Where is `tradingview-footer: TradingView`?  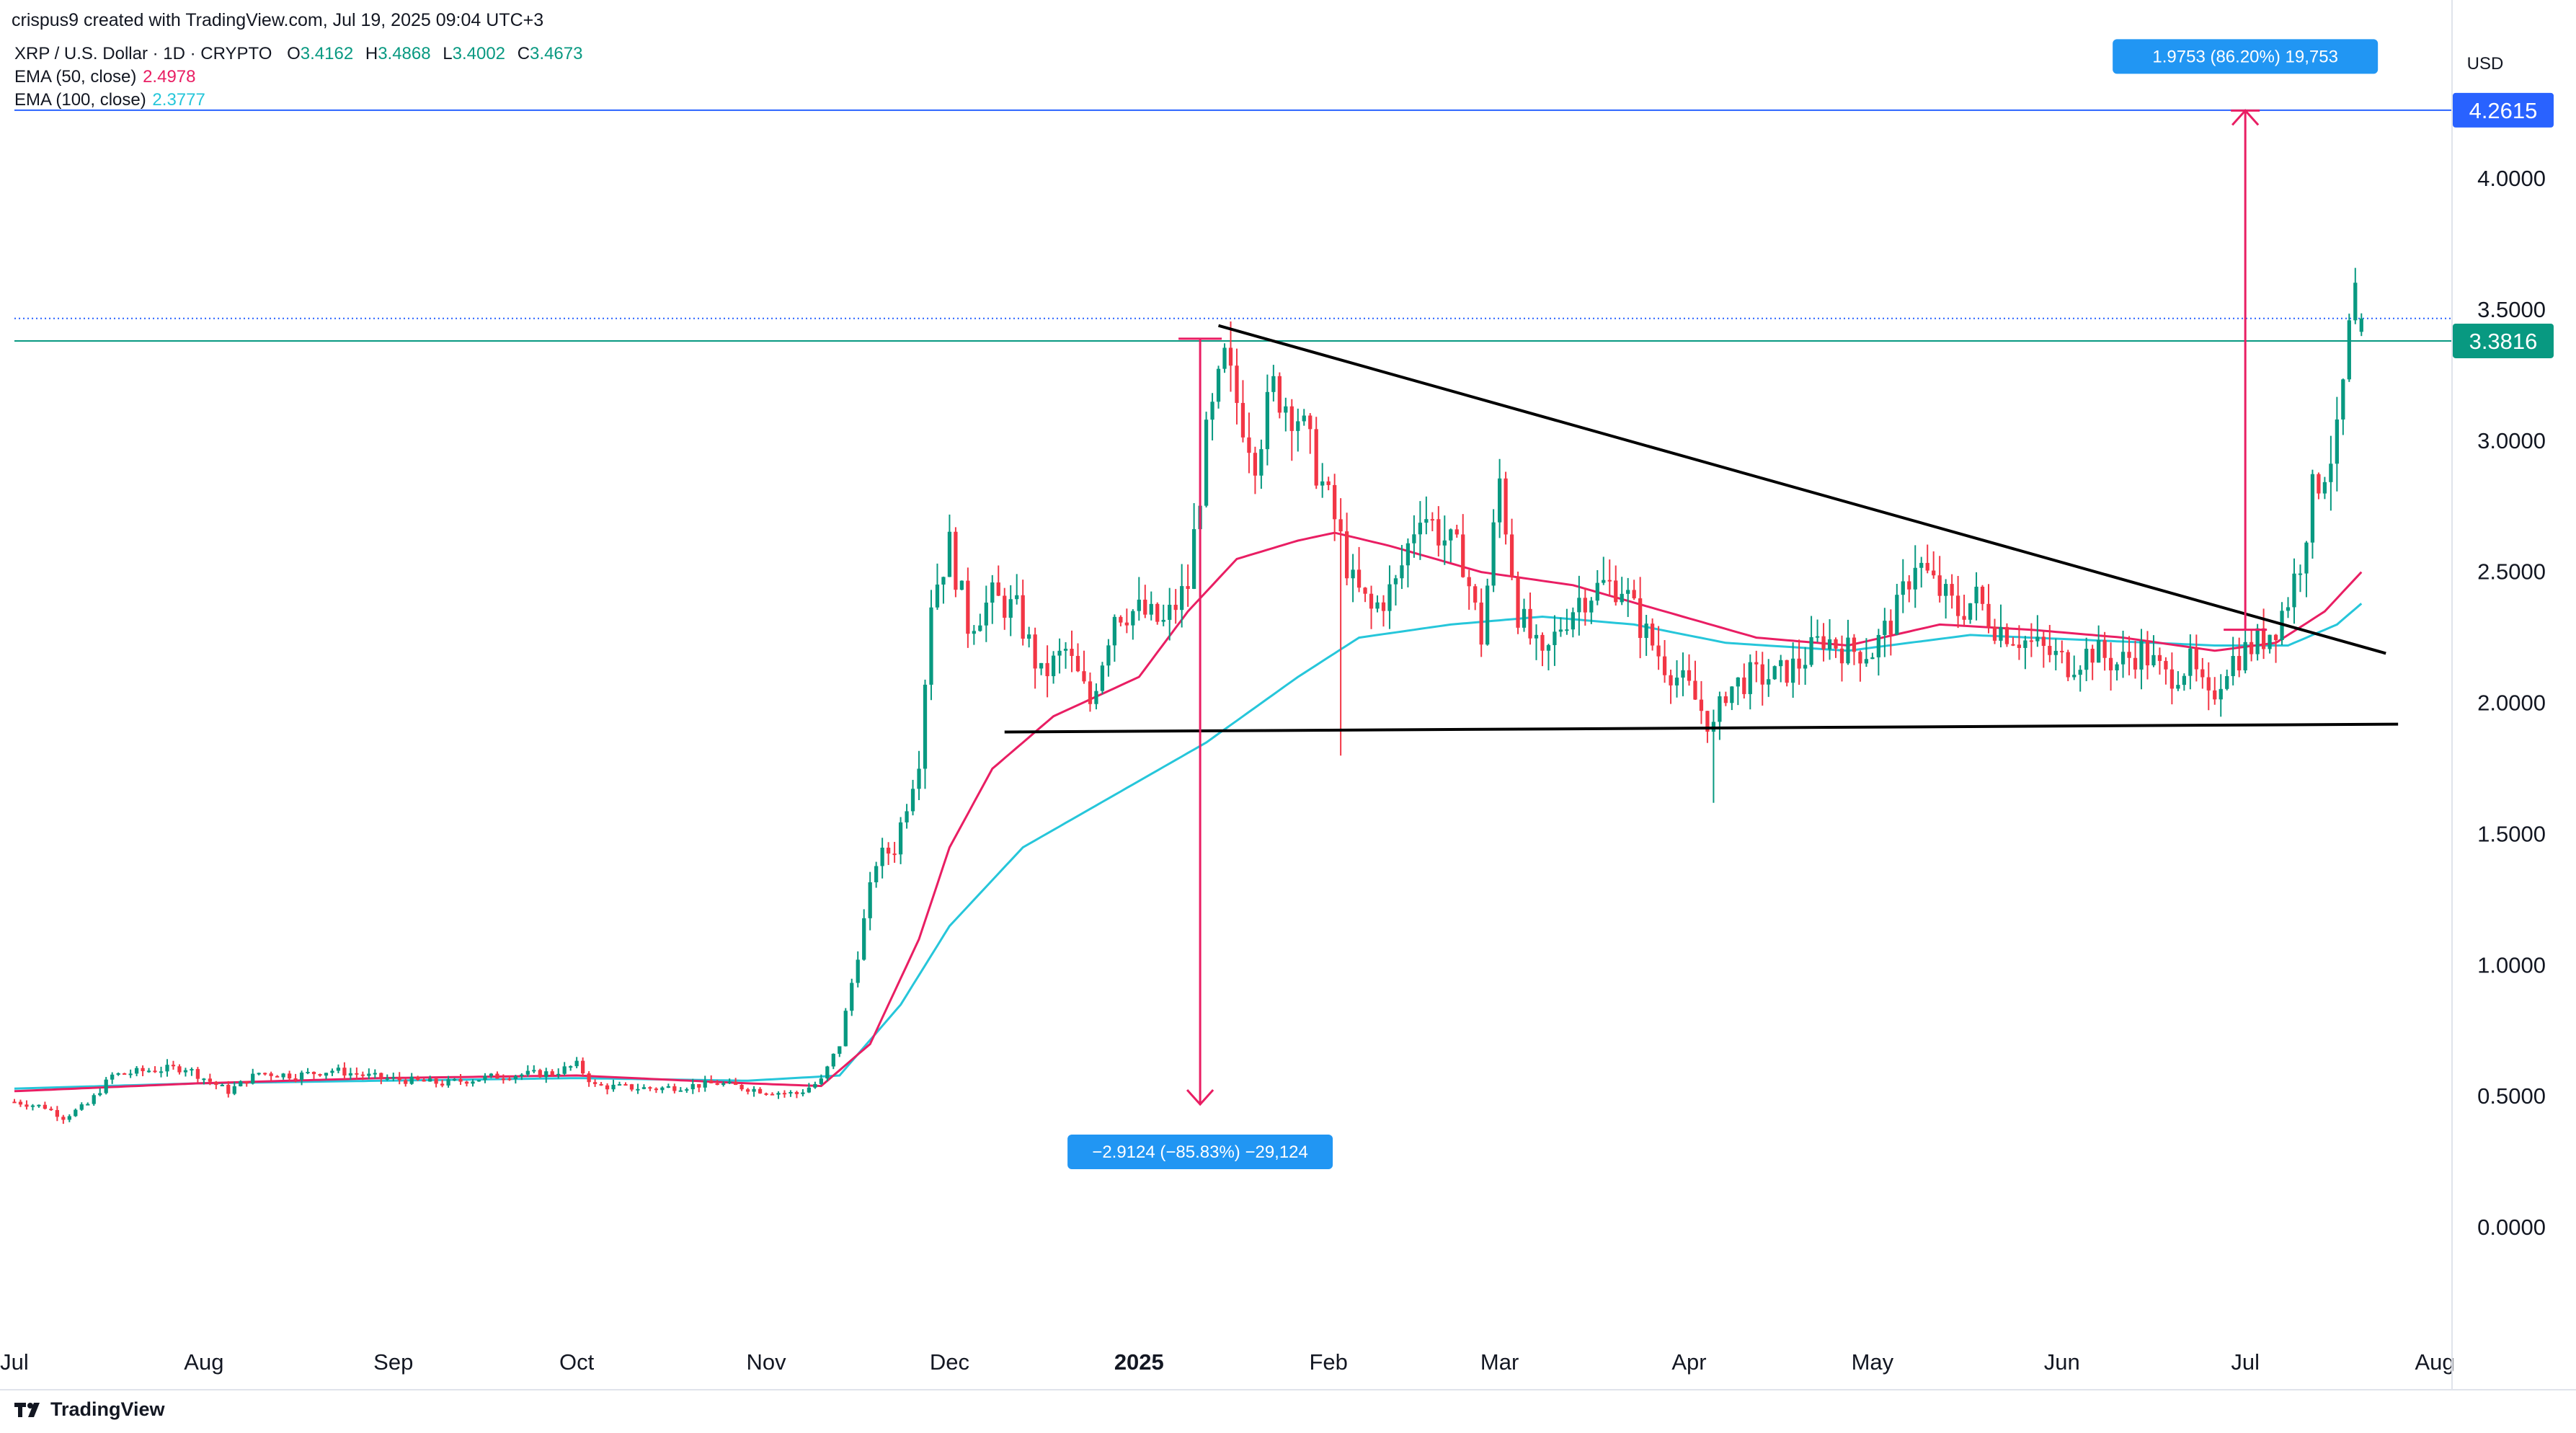 tradingview-footer: TradingView is located at coordinates (89, 1409).